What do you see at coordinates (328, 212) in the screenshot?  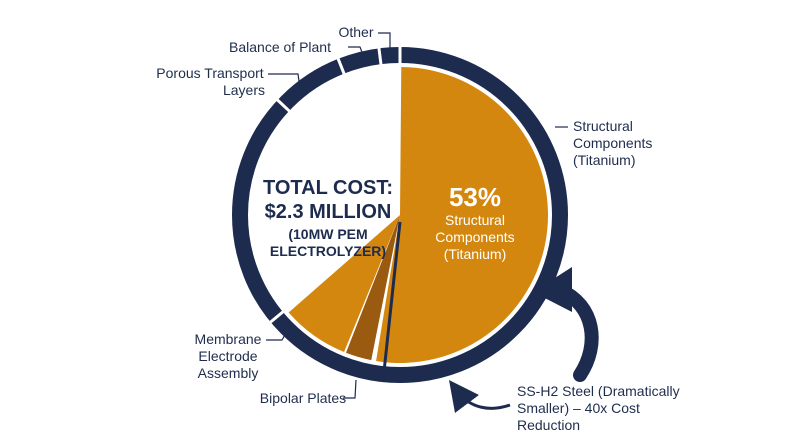 I see `total-cost-value: $2.3 MILLION` at bounding box center [328, 212].